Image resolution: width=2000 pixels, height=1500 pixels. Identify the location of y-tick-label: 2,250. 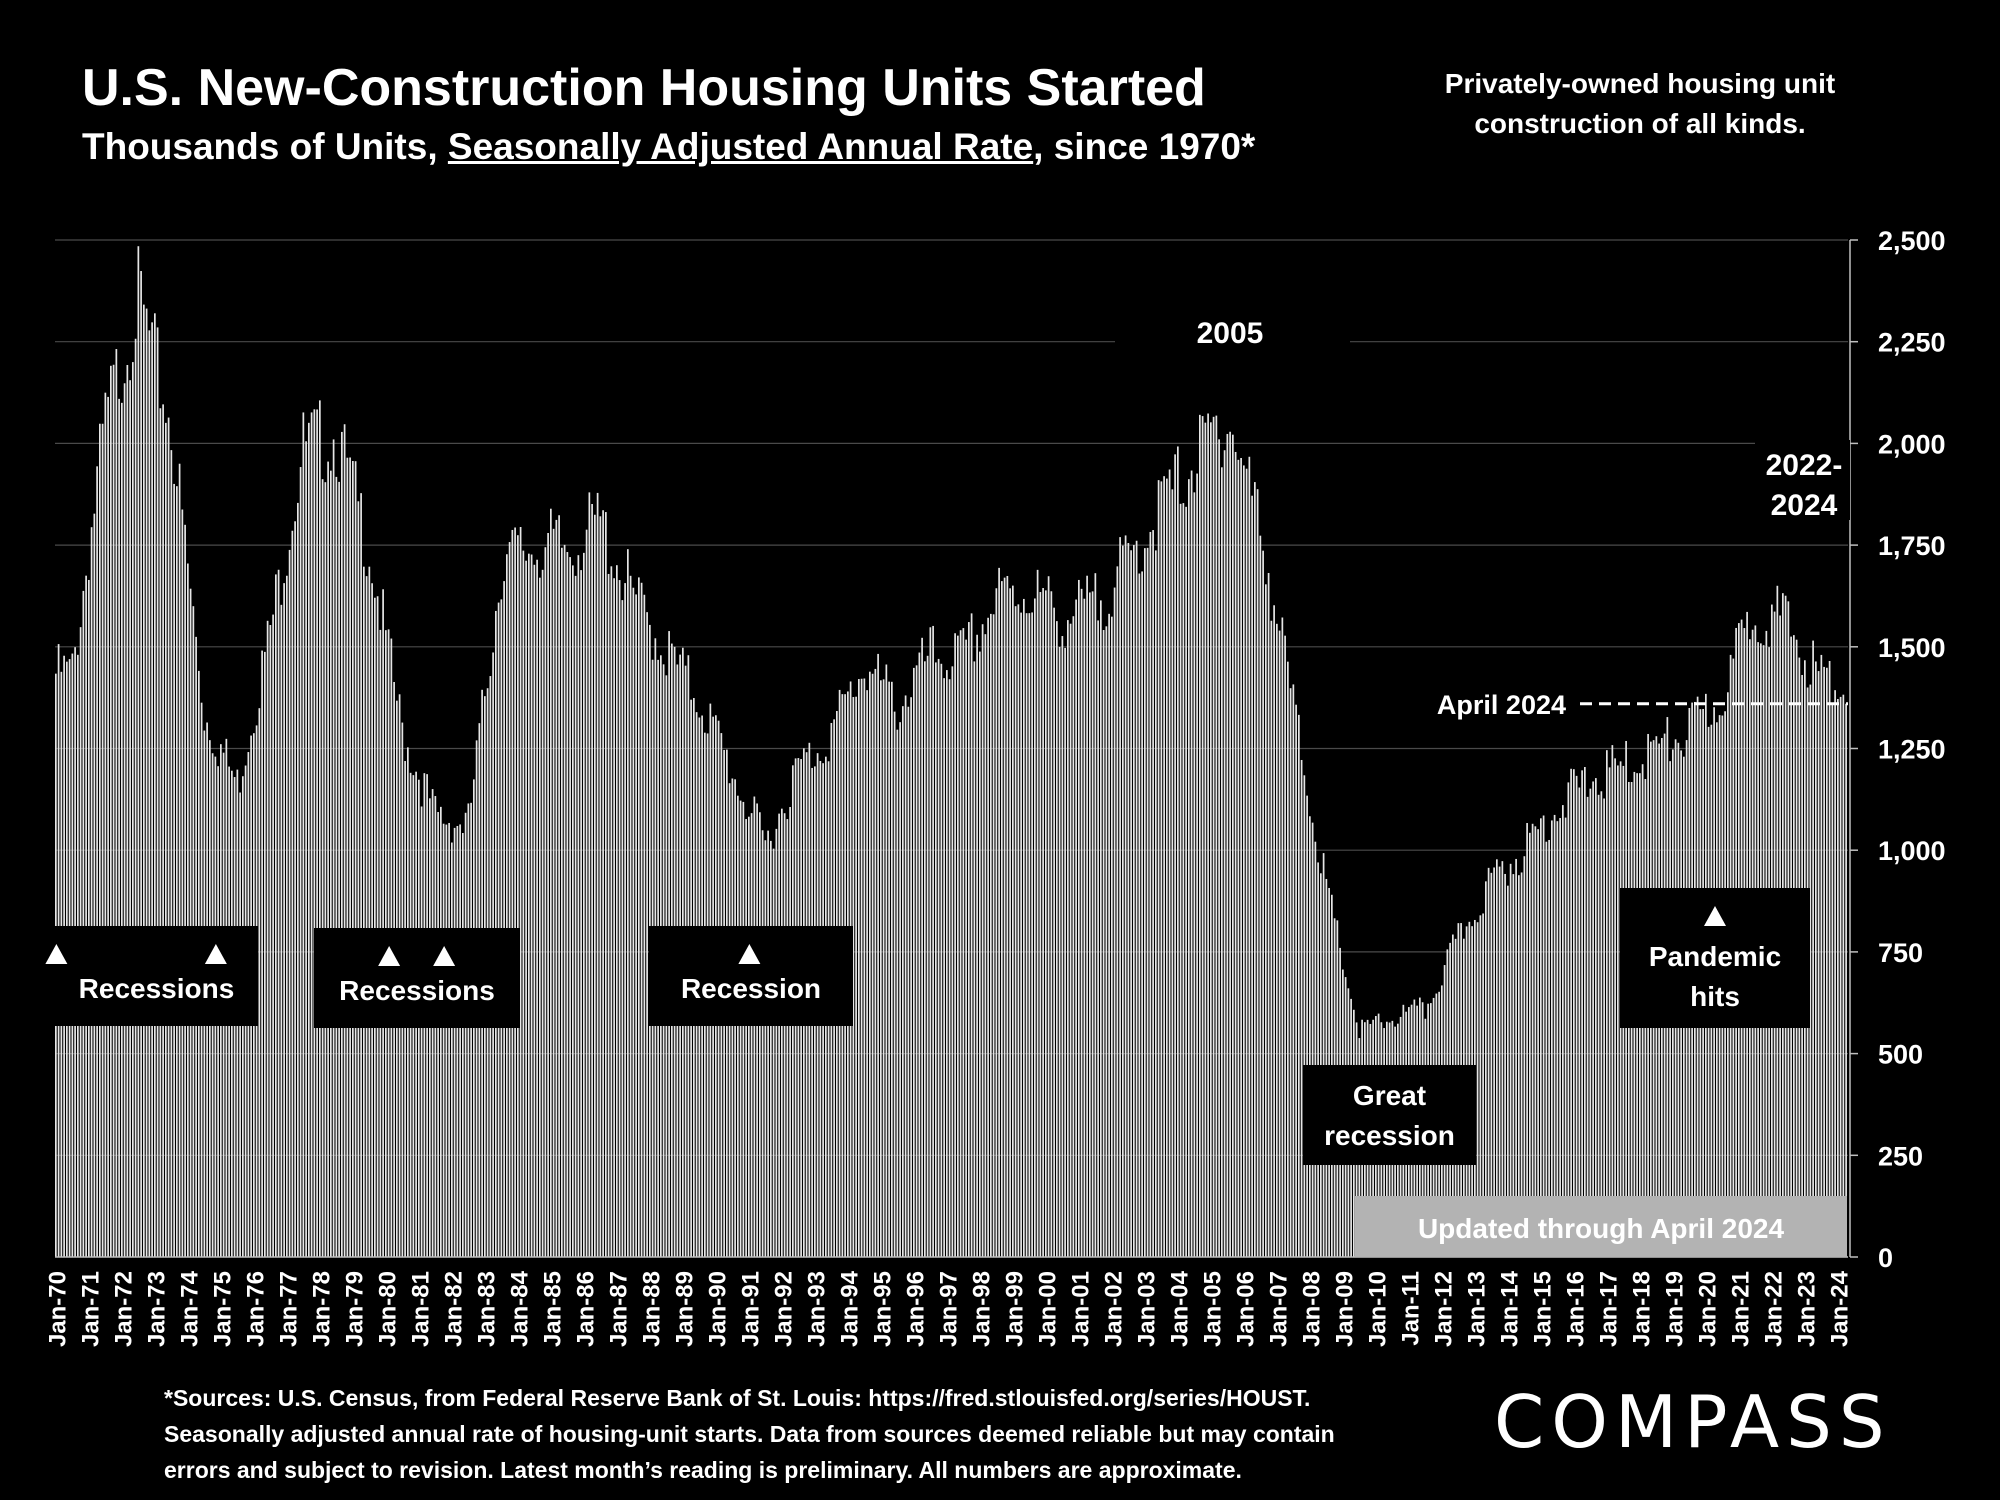
(1912, 343).